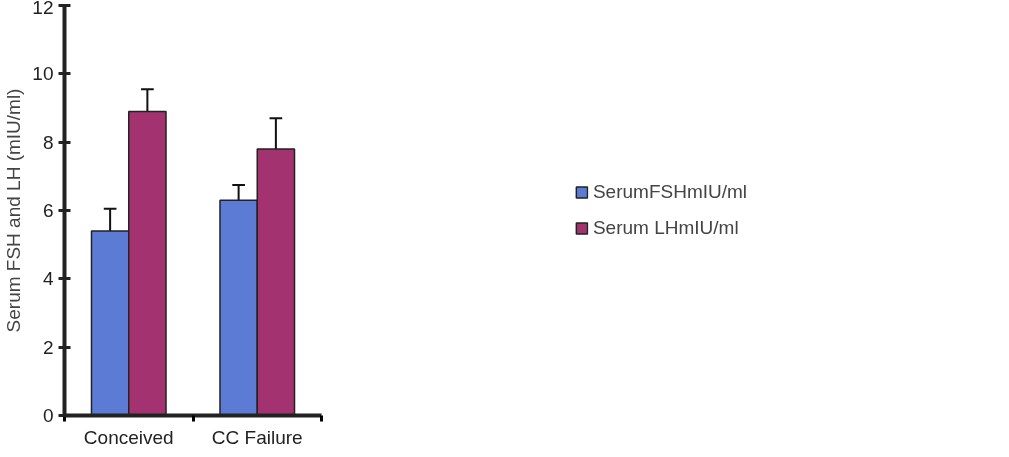  What do you see at coordinates (43, 74) in the screenshot?
I see `y-tick-label: 10` at bounding box center [43, 74].